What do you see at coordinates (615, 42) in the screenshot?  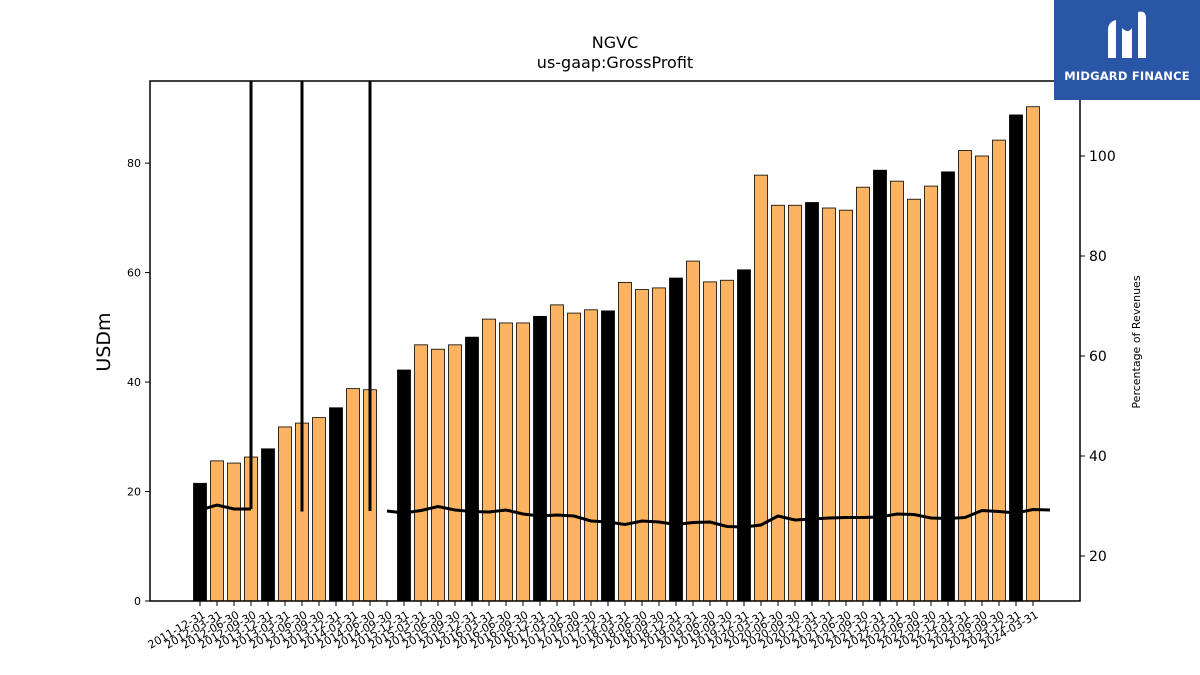 I see `chart-title: NGVC` at bounding box center [615, 42].